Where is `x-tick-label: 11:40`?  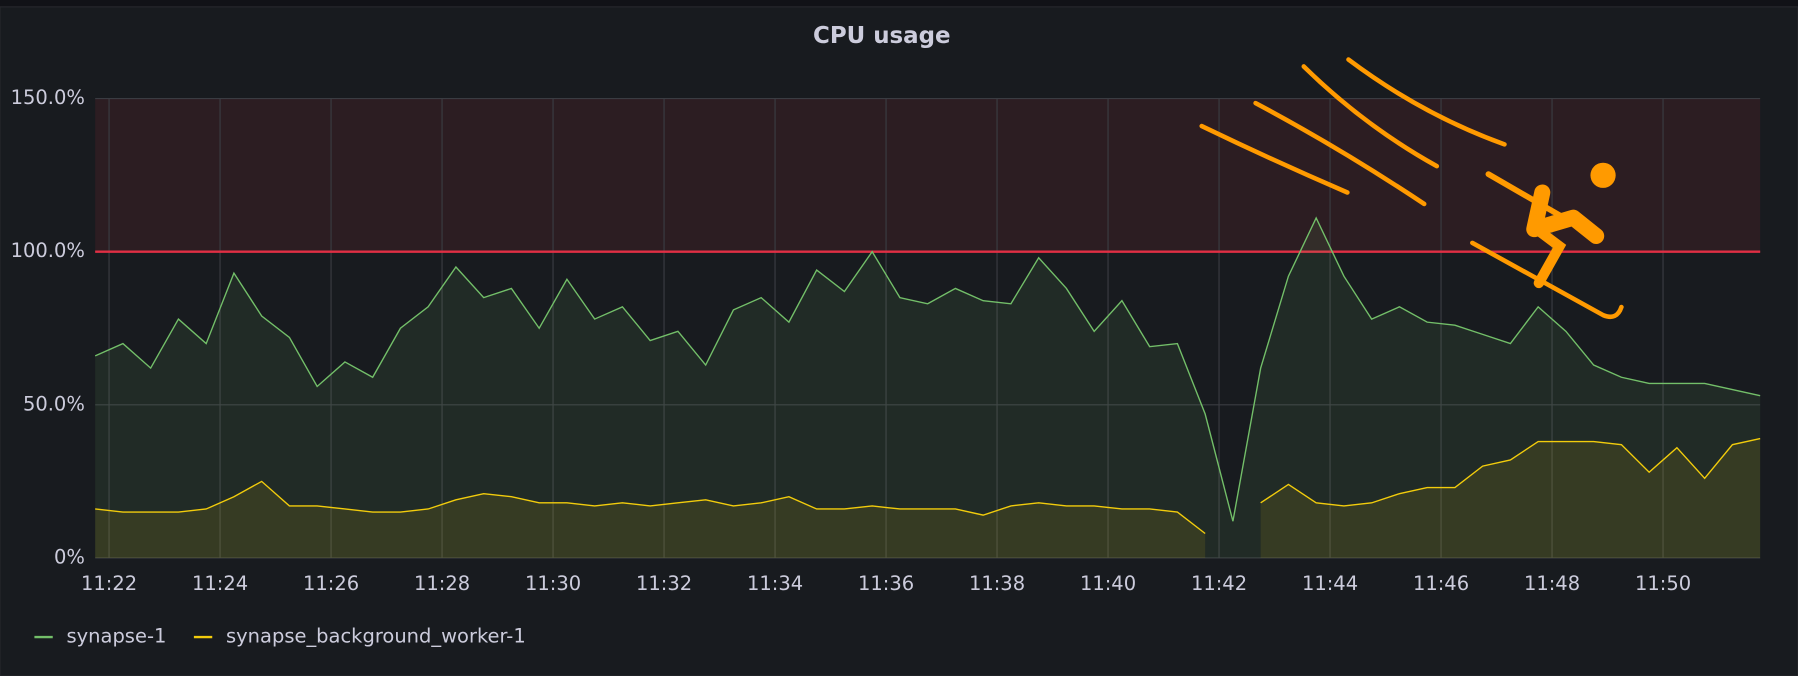 x-tick-label: 11:40 is located at coordinates (1108, 583).